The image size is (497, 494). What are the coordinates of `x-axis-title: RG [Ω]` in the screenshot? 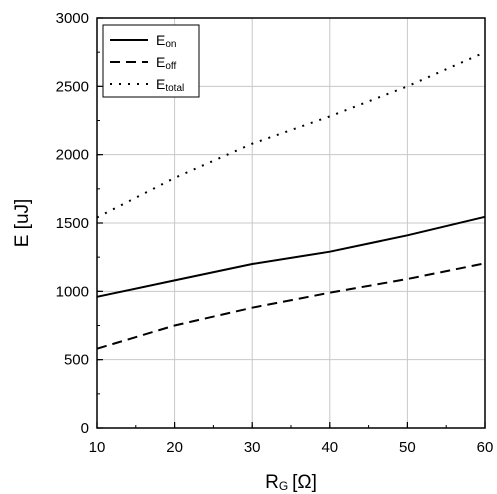 It's located at (291, 482).